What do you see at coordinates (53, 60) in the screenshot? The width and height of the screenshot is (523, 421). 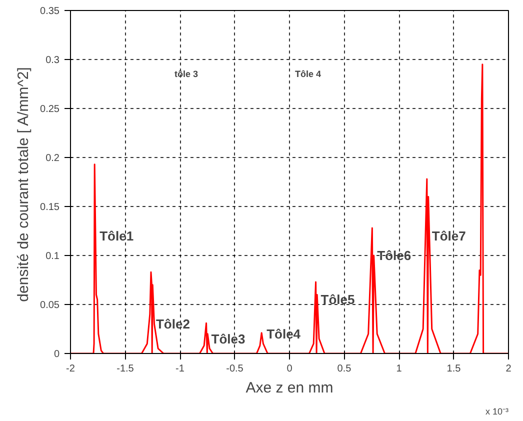 I see `y-tick-label: 0.3` at bounding box center [53, 60].